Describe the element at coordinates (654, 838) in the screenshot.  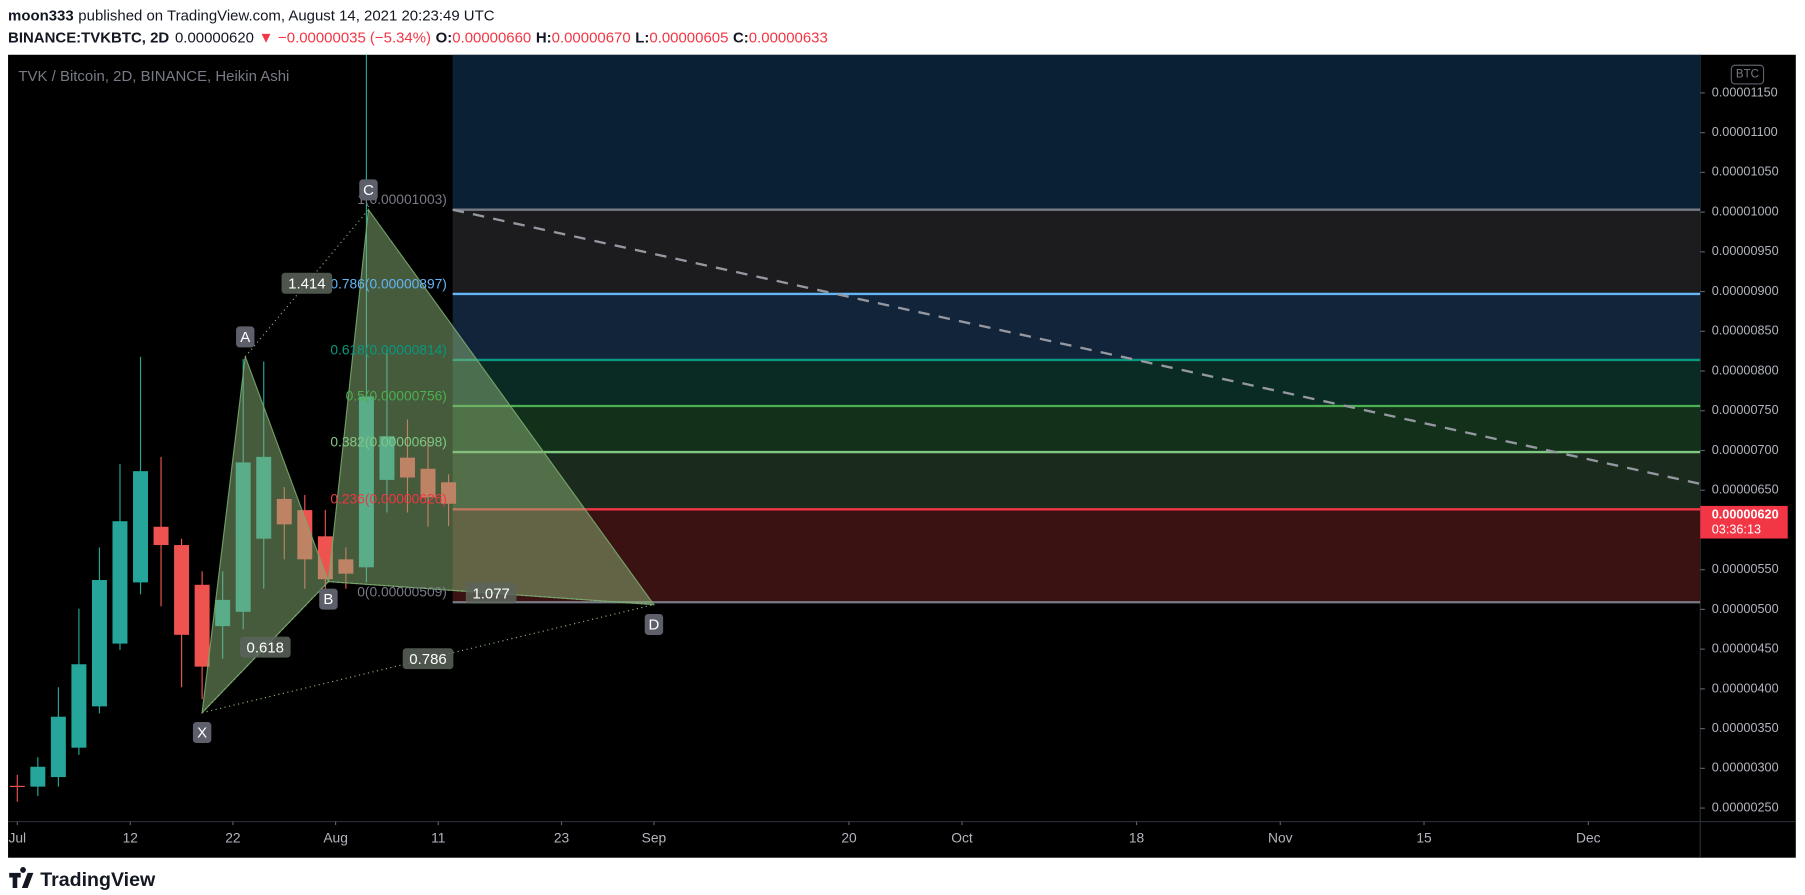
I see `x-tick-label: Sep` at that location.